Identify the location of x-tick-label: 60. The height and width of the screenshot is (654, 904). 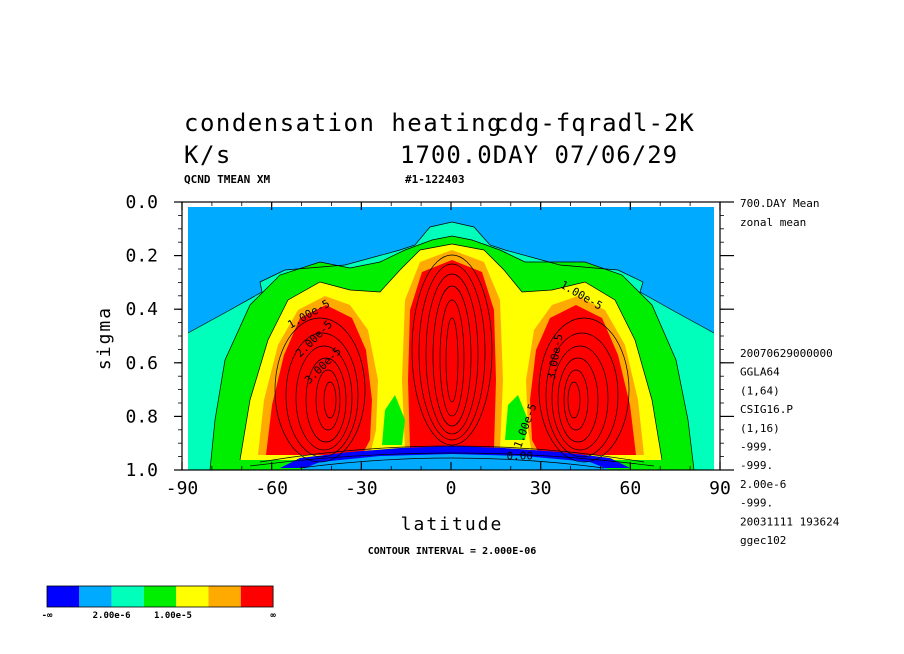
(630, 488).